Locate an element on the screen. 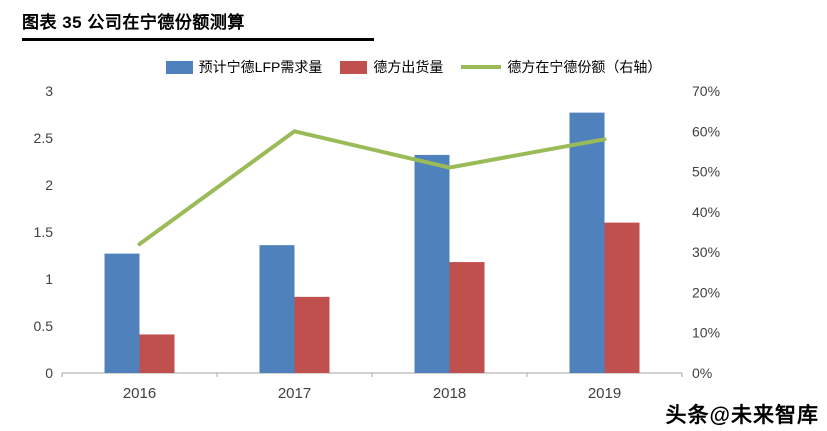 The height and width of the screenshot is (431, 827). figure-header: 图表 35 公司在宁德份额测算 is located at coordinates (413, 20).